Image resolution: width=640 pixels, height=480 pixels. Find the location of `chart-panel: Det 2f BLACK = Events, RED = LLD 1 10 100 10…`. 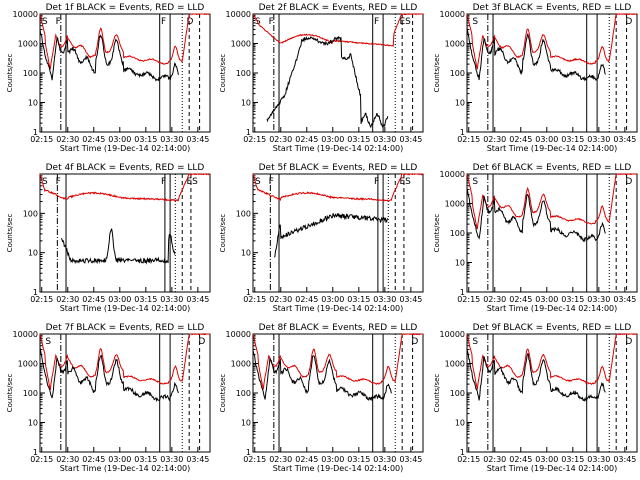

chart-panel: Det 2f BLACK = Events, RED = LLD 1 10 100 10… is located at coordinates (321, 78).